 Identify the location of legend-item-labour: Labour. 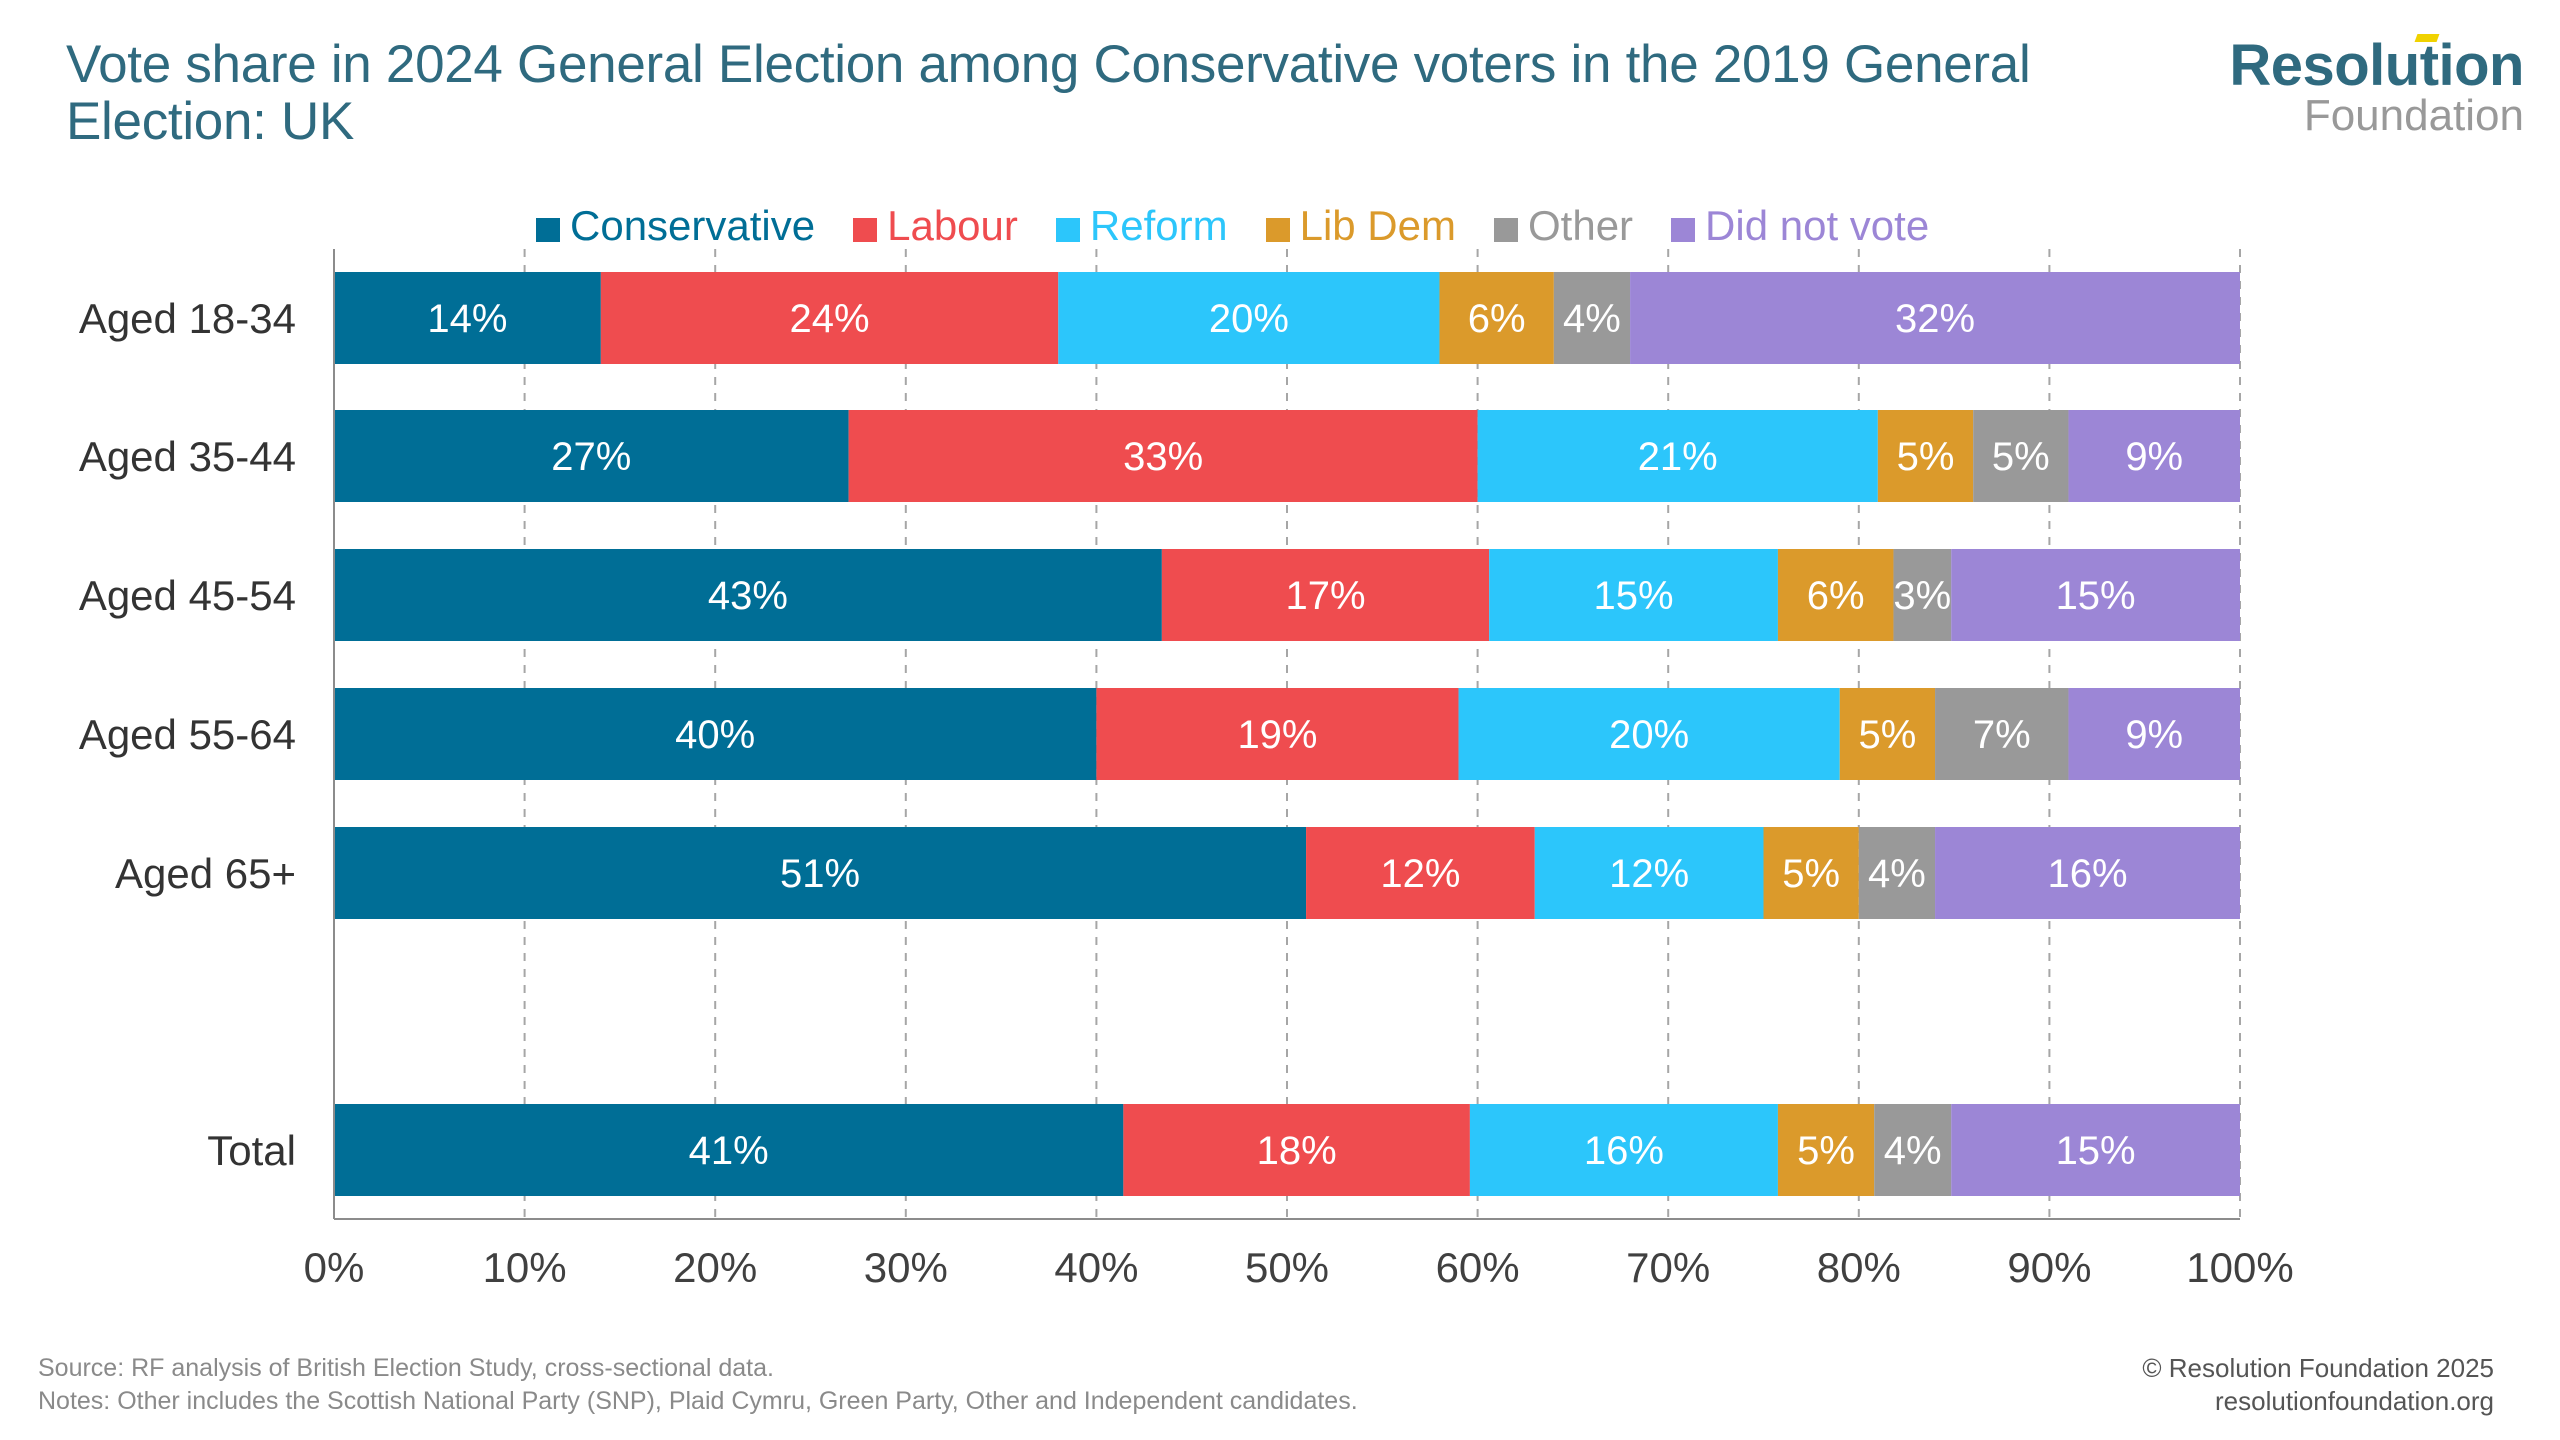
(935, 226).